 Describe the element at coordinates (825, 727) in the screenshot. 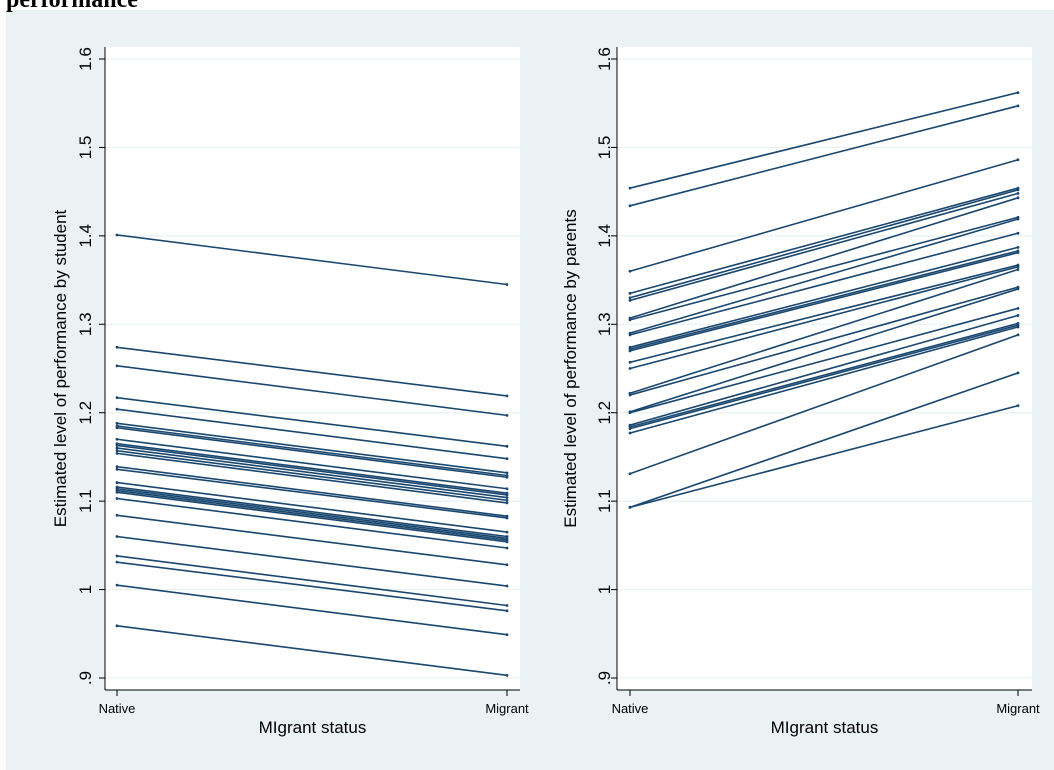

I see `x-axis-title: MIgrant status` at that location.